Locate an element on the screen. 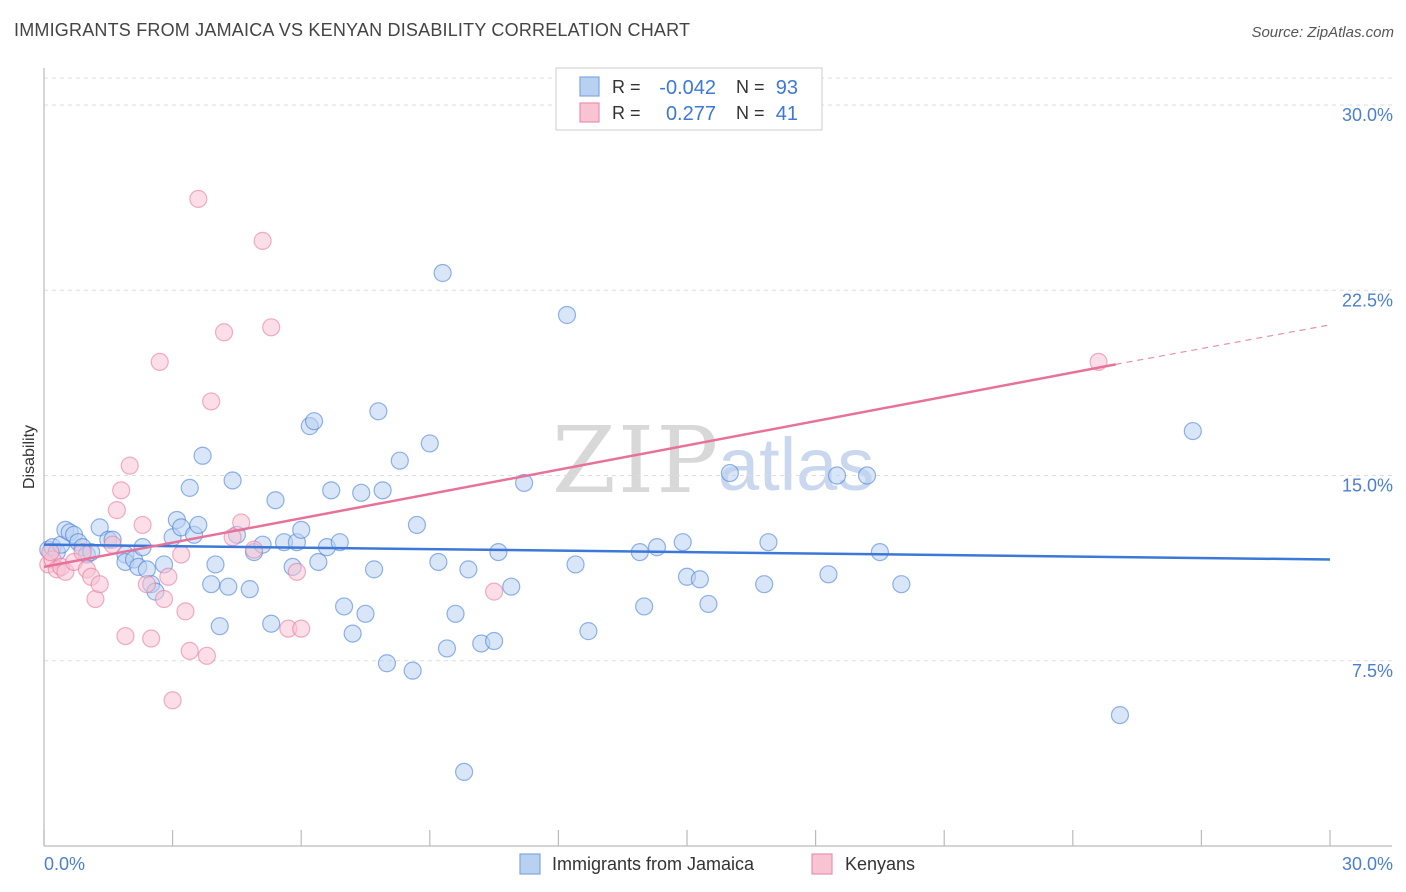 The height and width of the screenshot is (892, 1406). legend-r-label-kenyans: R = is located at coordinates (626, 113).